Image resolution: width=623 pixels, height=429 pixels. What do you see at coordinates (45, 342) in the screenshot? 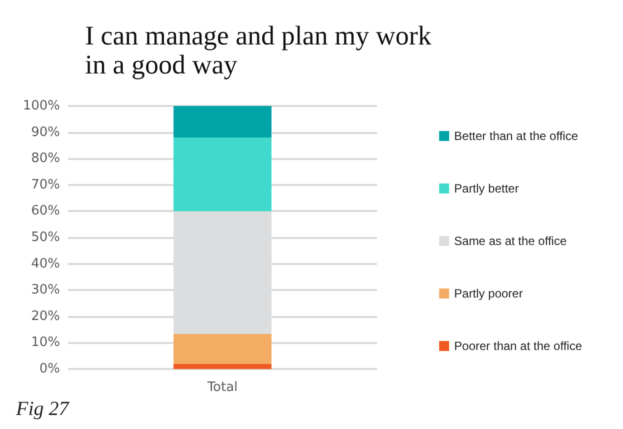
I see `y-tick-label: 10%` at bounding box center [45, 342].